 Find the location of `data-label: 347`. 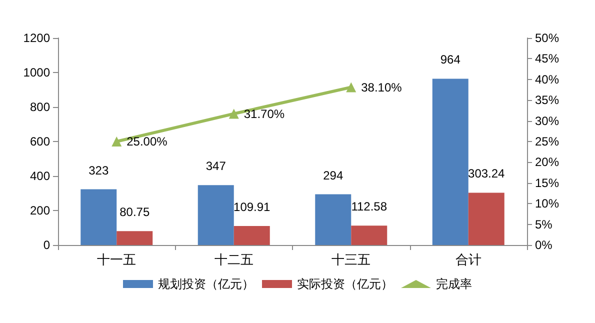

data-label: 347 is located at coordinates (216, 166).